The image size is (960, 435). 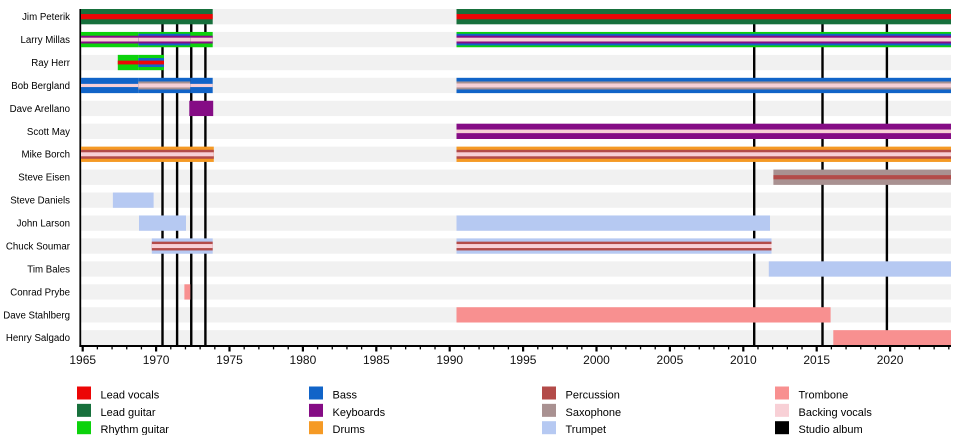 What do you see at coordinates (130, 395) in the screenshot?
I see `svg-text: Lead vocals` at bounding box center [130, 395].